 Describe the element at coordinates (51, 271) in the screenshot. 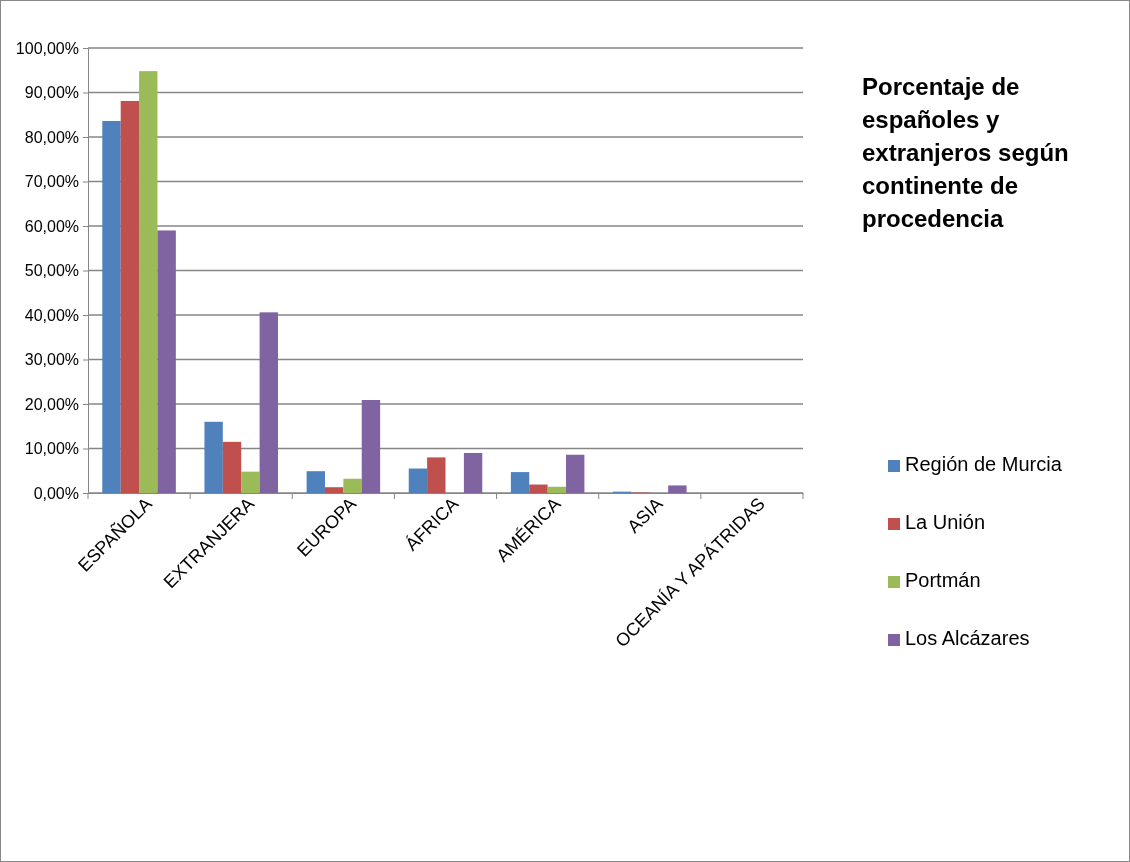

I see `y-tick-label: 50,00%` at that location.